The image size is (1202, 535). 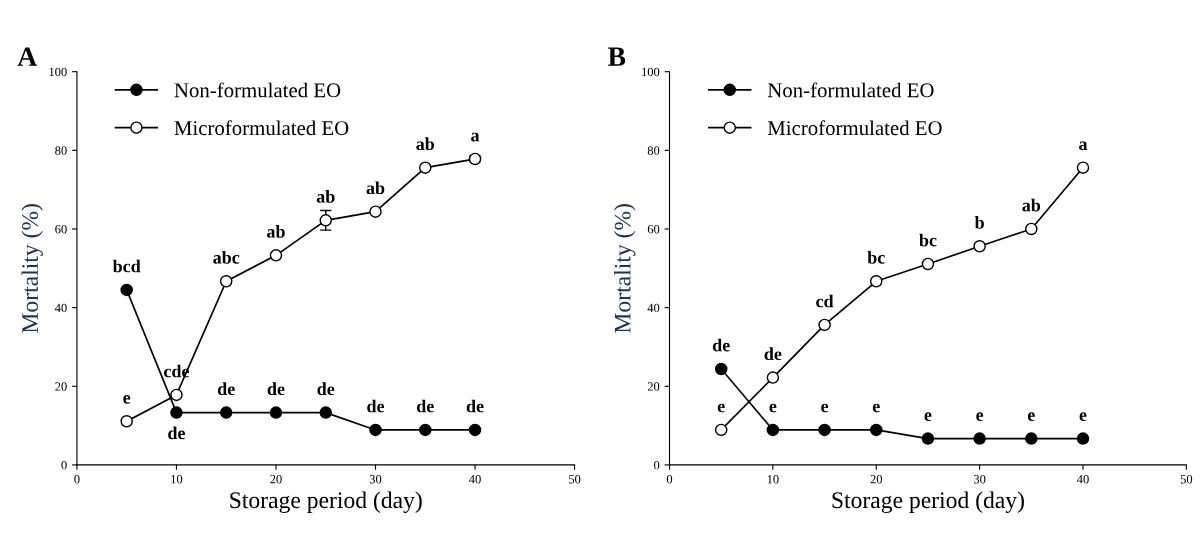 I want to click on chart-title: A, so click(x=27, y=56).